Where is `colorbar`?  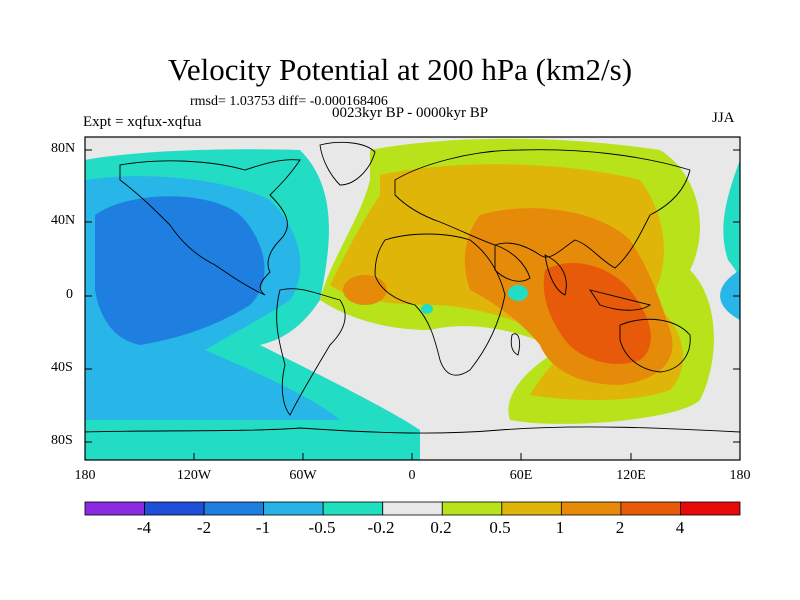 colorbar is located at coordinates (412, 508).